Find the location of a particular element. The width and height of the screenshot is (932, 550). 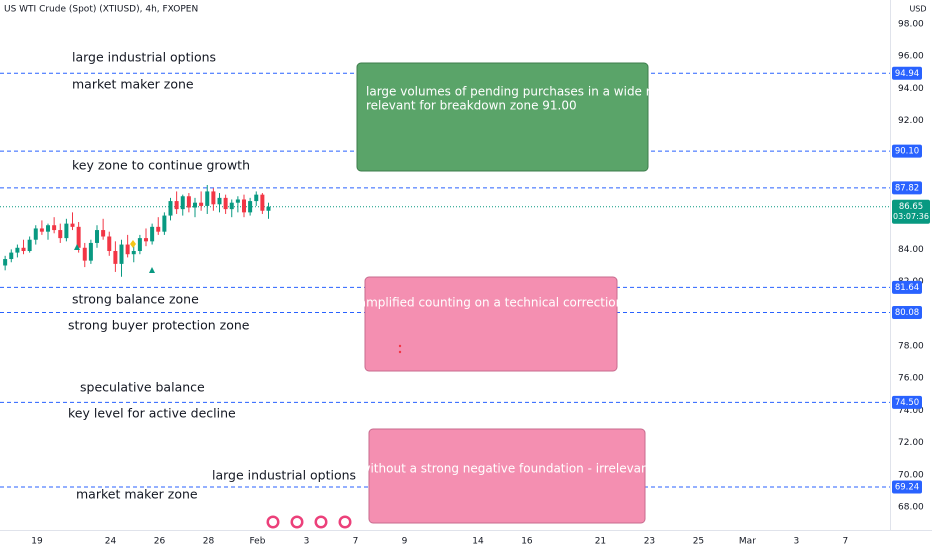

y-tick-label: 92.00 is located at coordinates (911, 121).